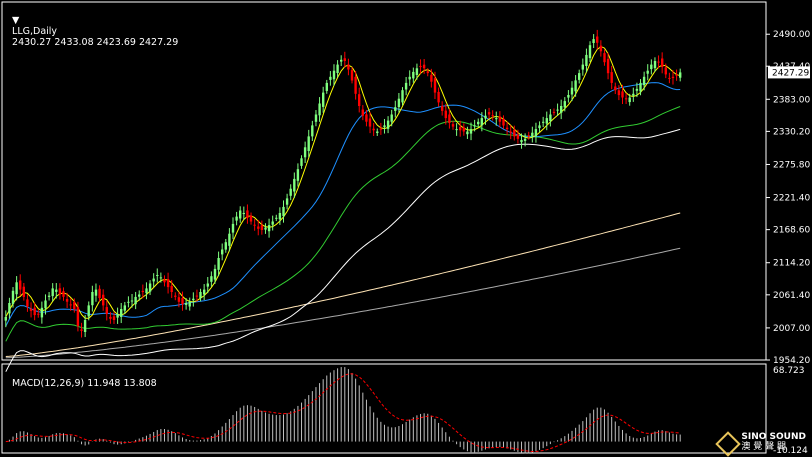  I want to click on price-tick-label: 2383.00, so click(791, 100).